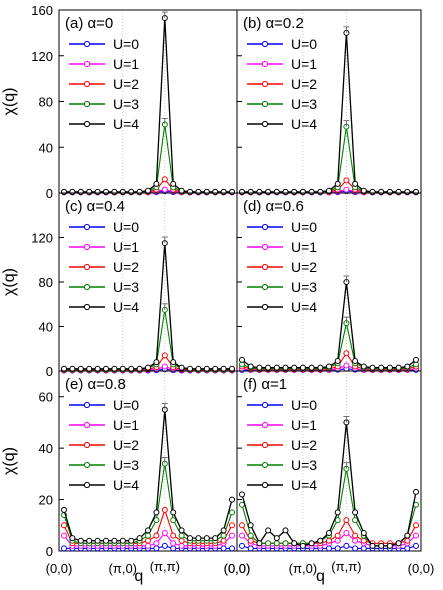 The image size is (443, 590). What do you see at coordinates (95, 384) in the screenshot?
I see `panel-label: (e) α=0.8` at bounding box center [95, 384].